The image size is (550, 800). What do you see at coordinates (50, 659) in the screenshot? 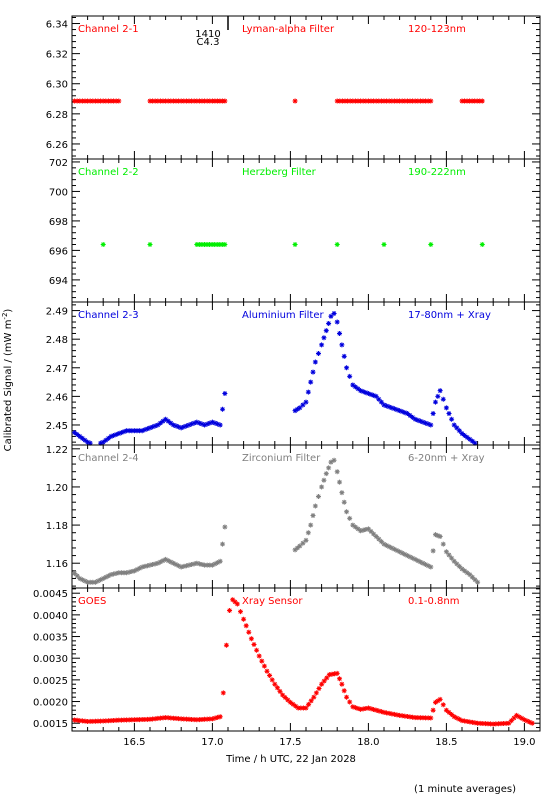
I see `y-tick-label: 0.0030` at bounding box center [50, 659].